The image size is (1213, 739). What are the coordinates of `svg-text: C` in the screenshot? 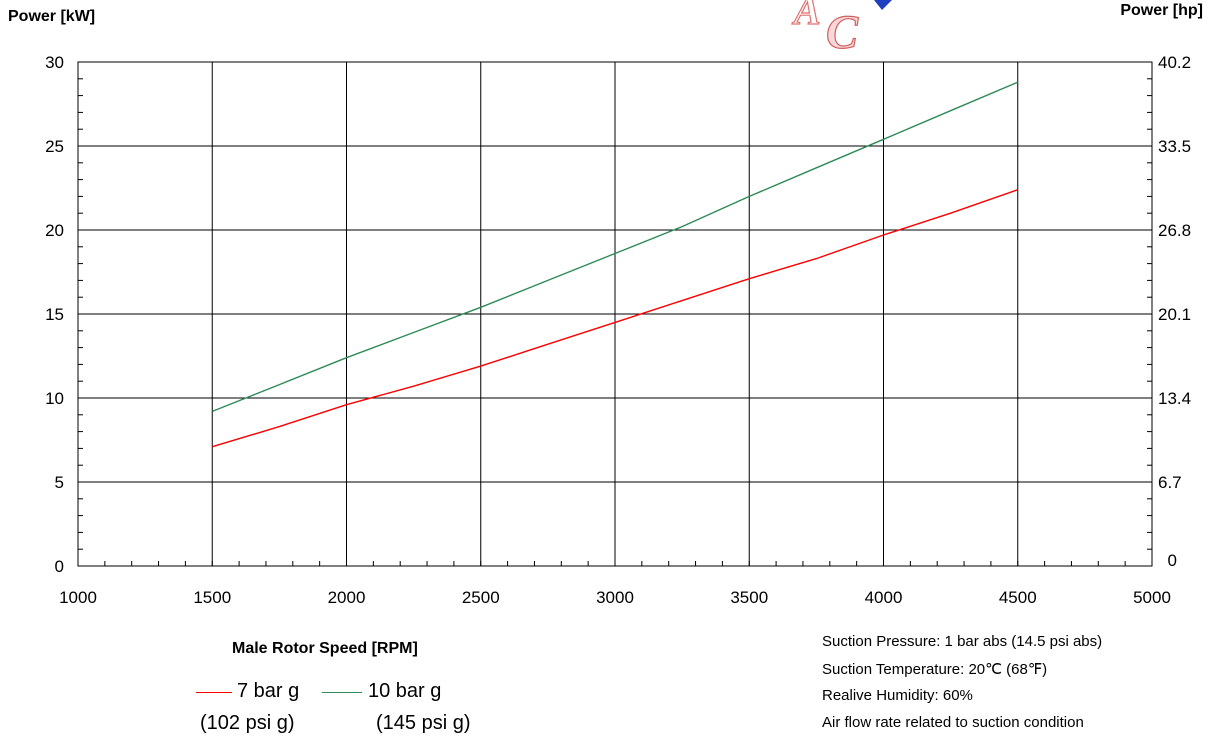 It's located at (842, 30).